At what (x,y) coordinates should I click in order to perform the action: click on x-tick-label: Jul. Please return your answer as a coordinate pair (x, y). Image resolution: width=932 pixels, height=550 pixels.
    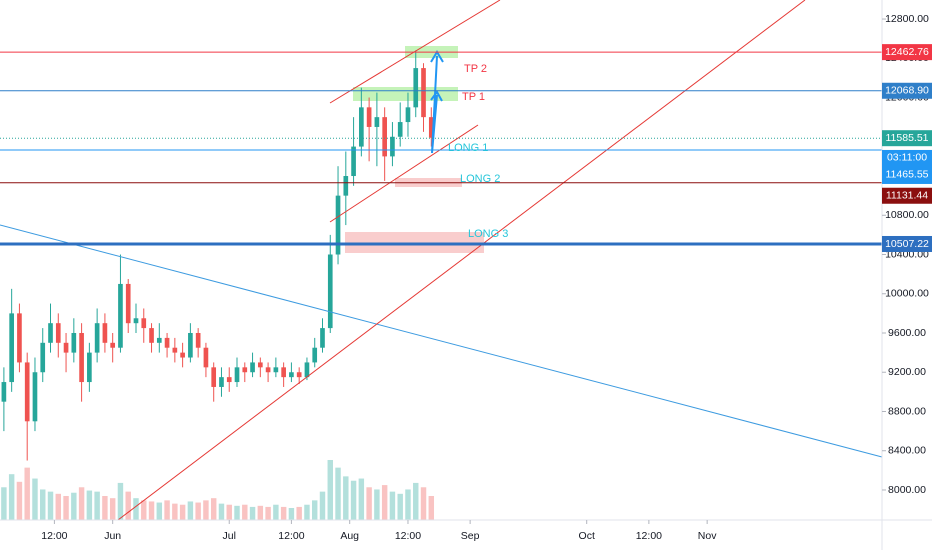
    Looking at the image, I should click on (229, 536).